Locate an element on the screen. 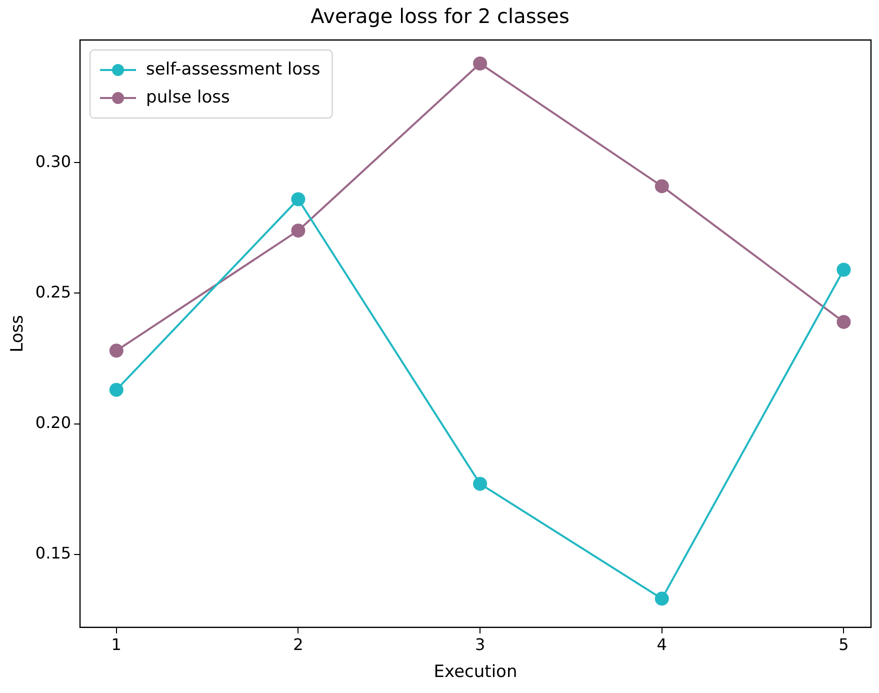  y-tick-label: 0.20 is located at coordinates (53, 422).